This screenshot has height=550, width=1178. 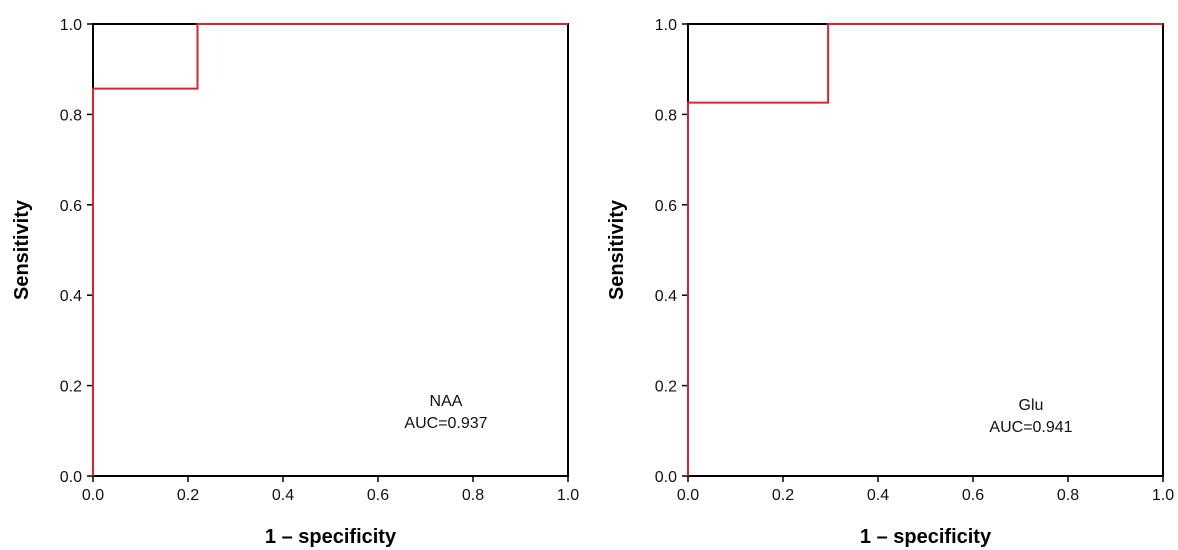 What do you see at coordinates (445, 423) in the screenshot?
I see `auc-label: AUC=0.937` at bounding box center [445, 423].